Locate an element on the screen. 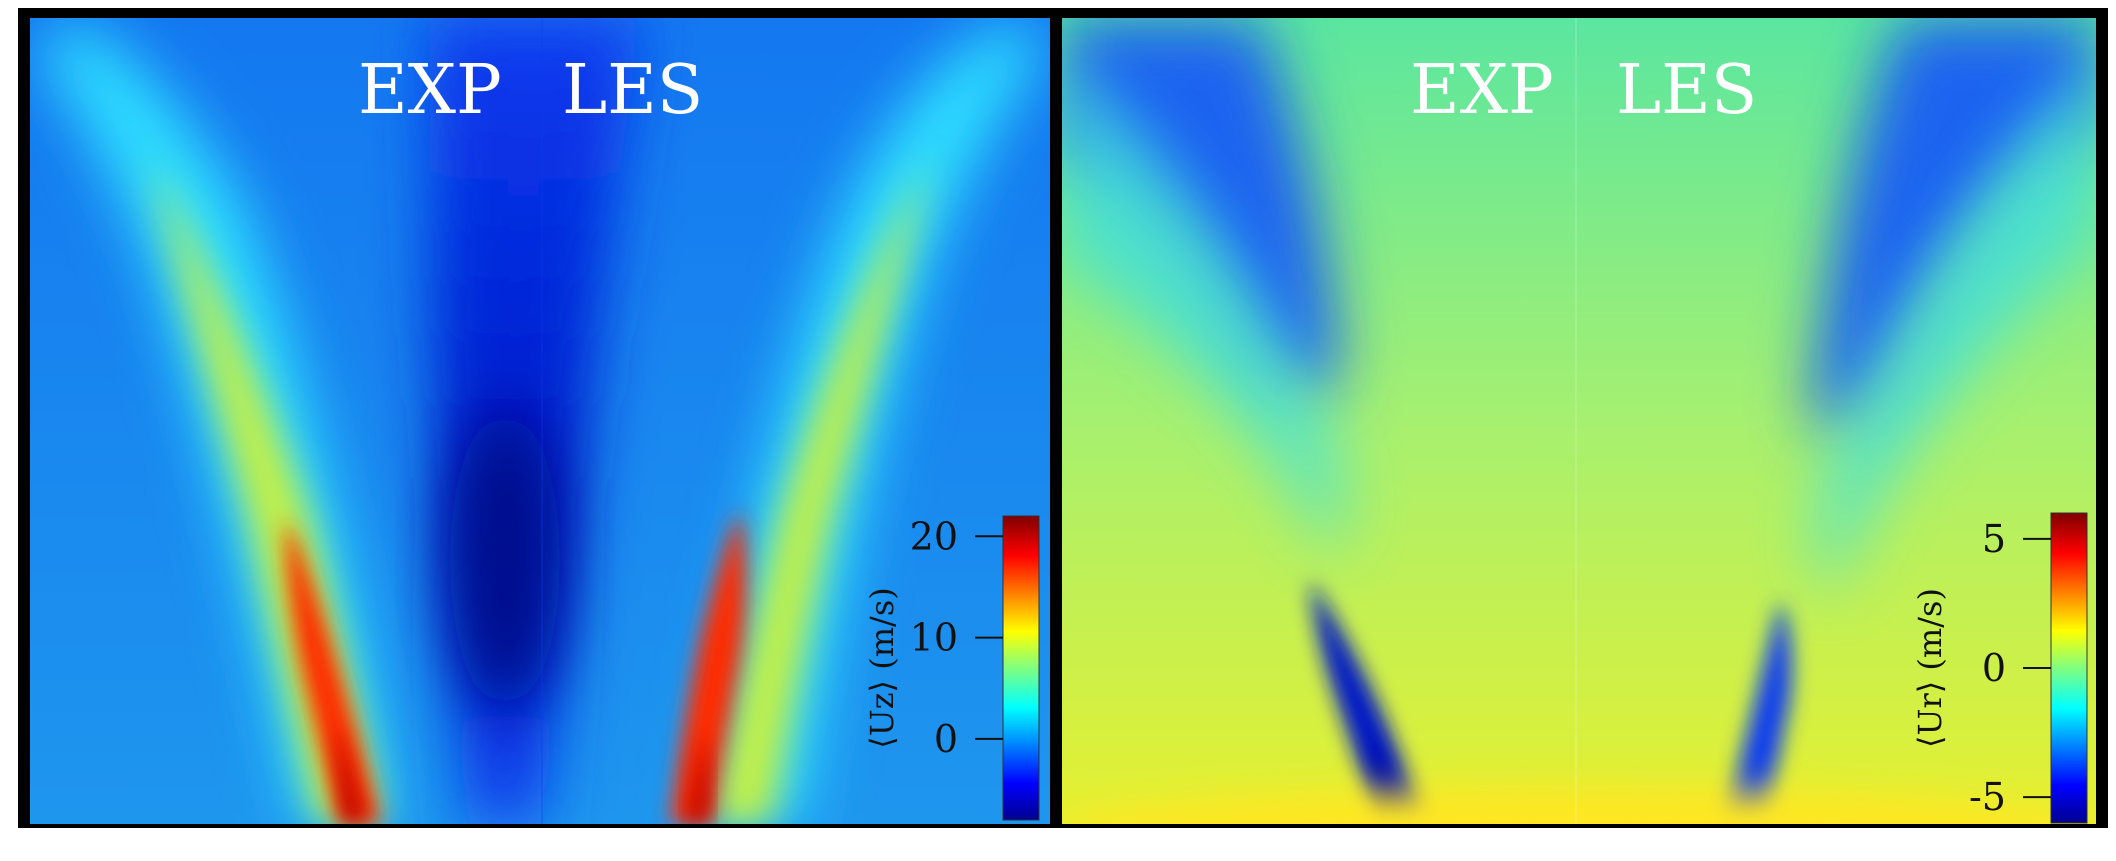 The image size is (2116, 861). ur-colorbar: 5 0 -5 ⟨Ur⟩ (m/s) is located at coordinates (1999, 668).